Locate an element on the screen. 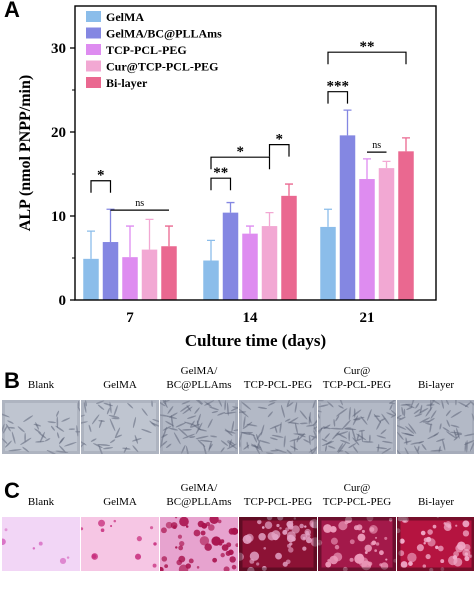  y-tick-label: 0 is located at coordinates (63, 301).